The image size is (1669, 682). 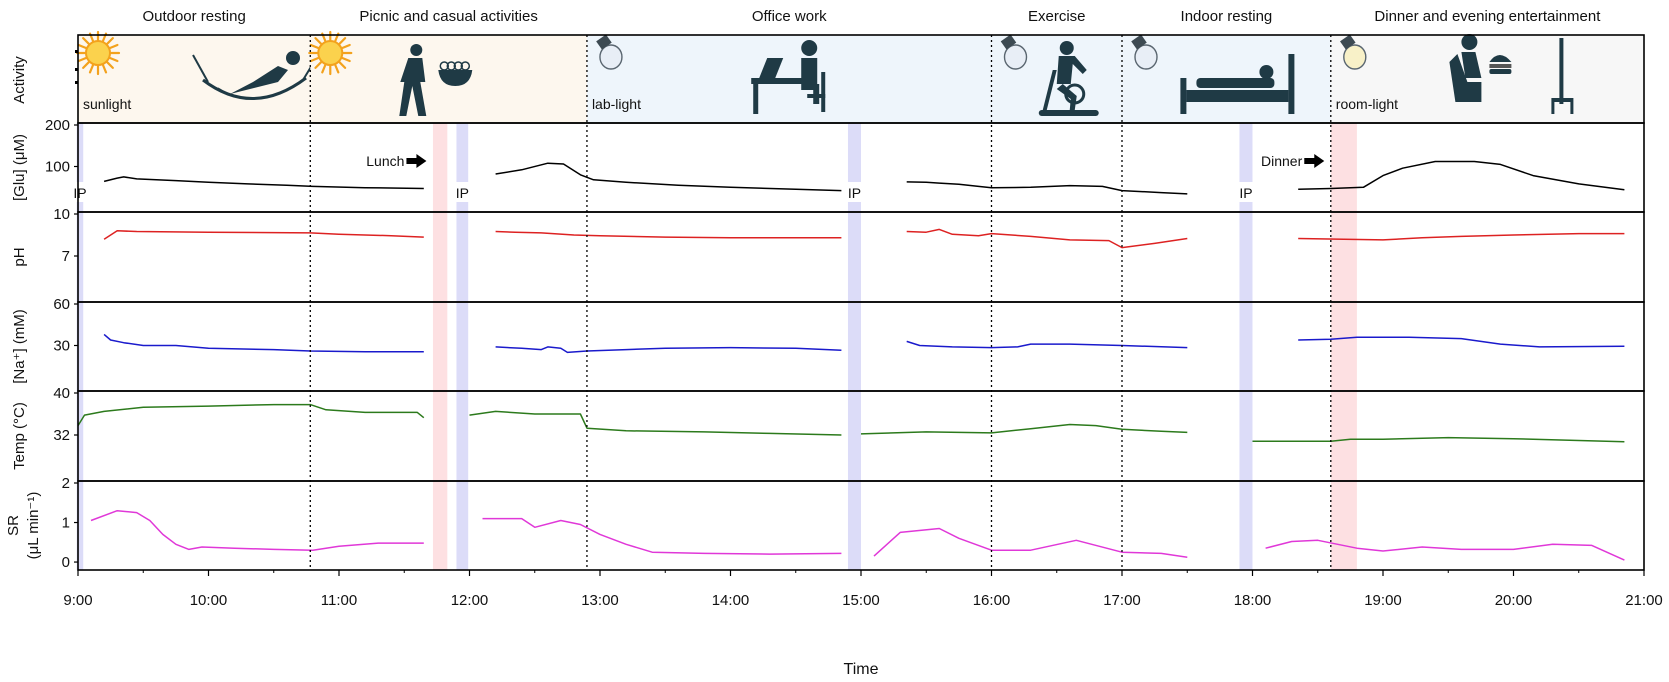 I want to click on x-tick-label: 17:00, so click(x=1122, y=600).